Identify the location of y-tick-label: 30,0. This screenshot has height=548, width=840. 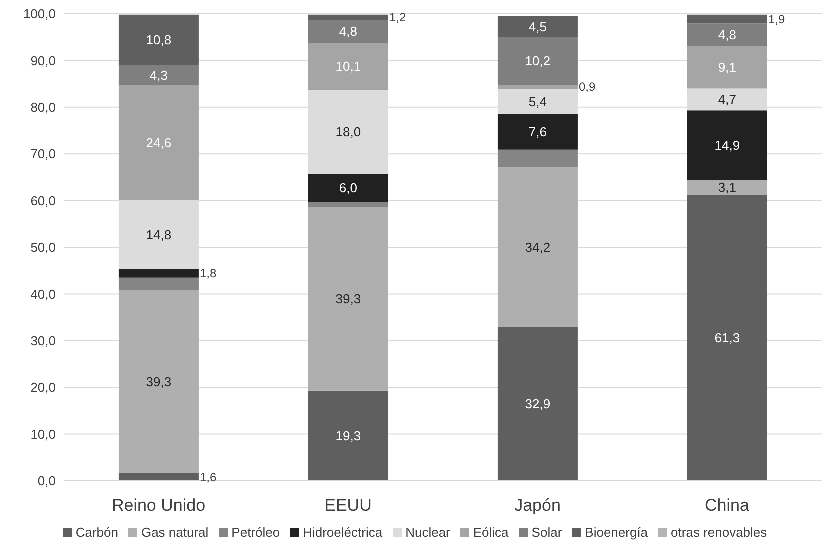
(43, 341).